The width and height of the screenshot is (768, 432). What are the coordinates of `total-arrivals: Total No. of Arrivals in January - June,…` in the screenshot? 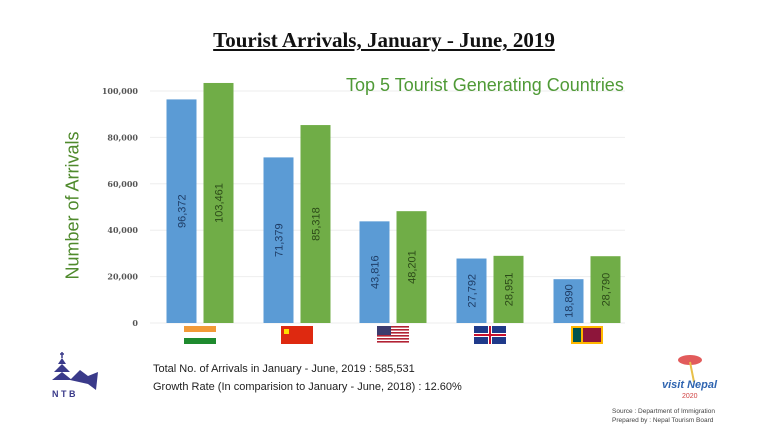 It's located at (284, 369).